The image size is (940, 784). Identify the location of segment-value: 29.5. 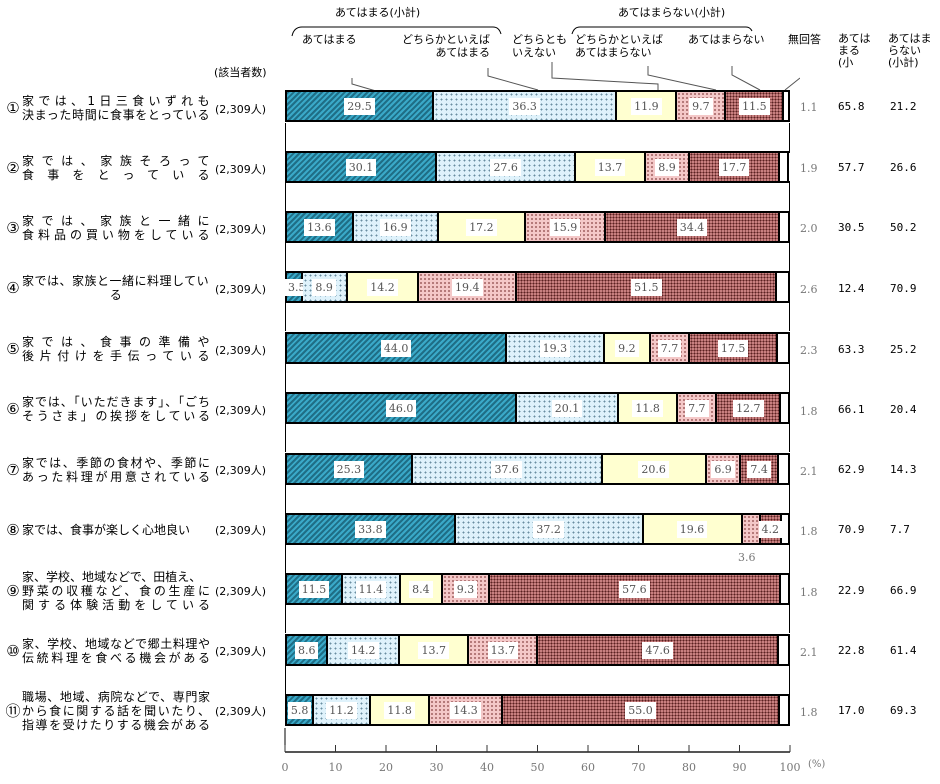
(359, 106).